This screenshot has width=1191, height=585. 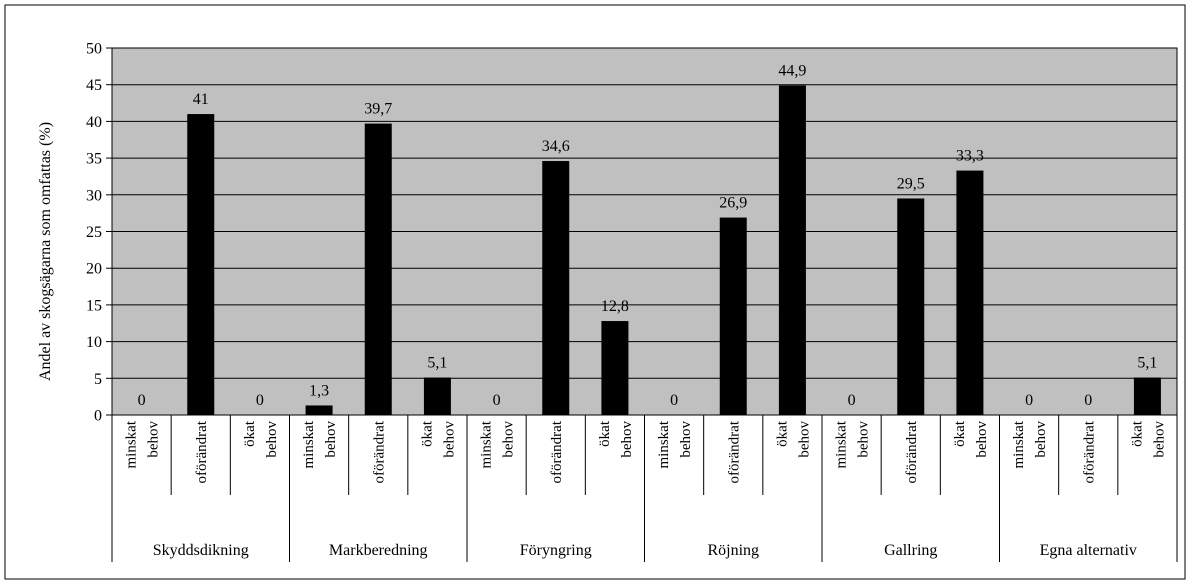 I want to click on group-label: Skyddsdikning, so click(x=201, y=550).